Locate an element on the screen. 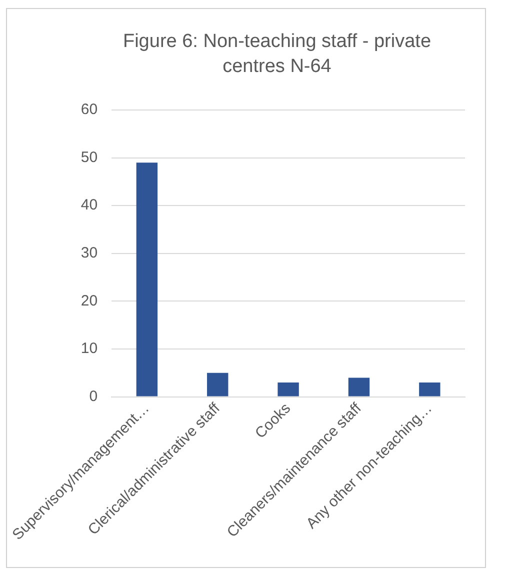 The height and width of the screenshot is (579, 523). y-tick-label: 60 is located at coordinates (89, 109).